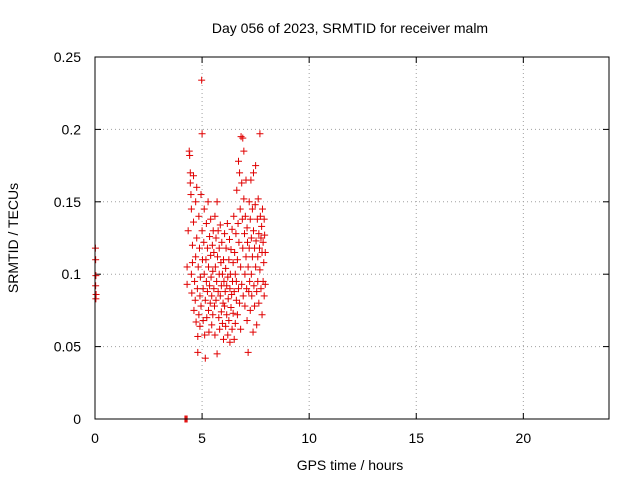 This screenshot has width=640, height=480. I want to click on y-tick-label: 0.1, so click(72, 274).